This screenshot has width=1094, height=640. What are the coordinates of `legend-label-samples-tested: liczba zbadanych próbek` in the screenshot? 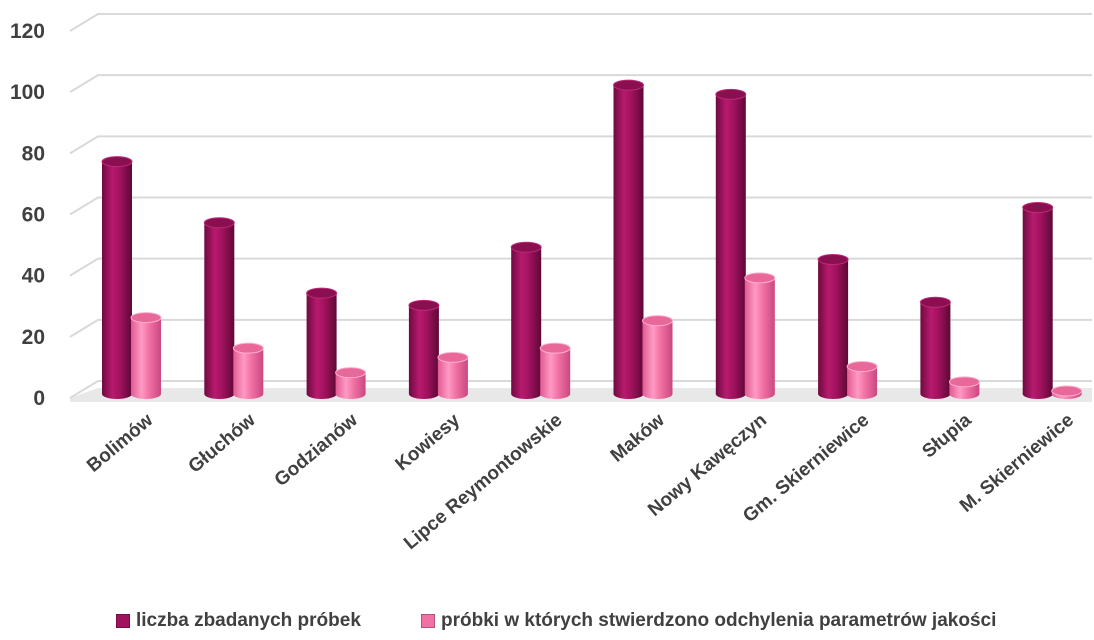 It's located at (248, 620).